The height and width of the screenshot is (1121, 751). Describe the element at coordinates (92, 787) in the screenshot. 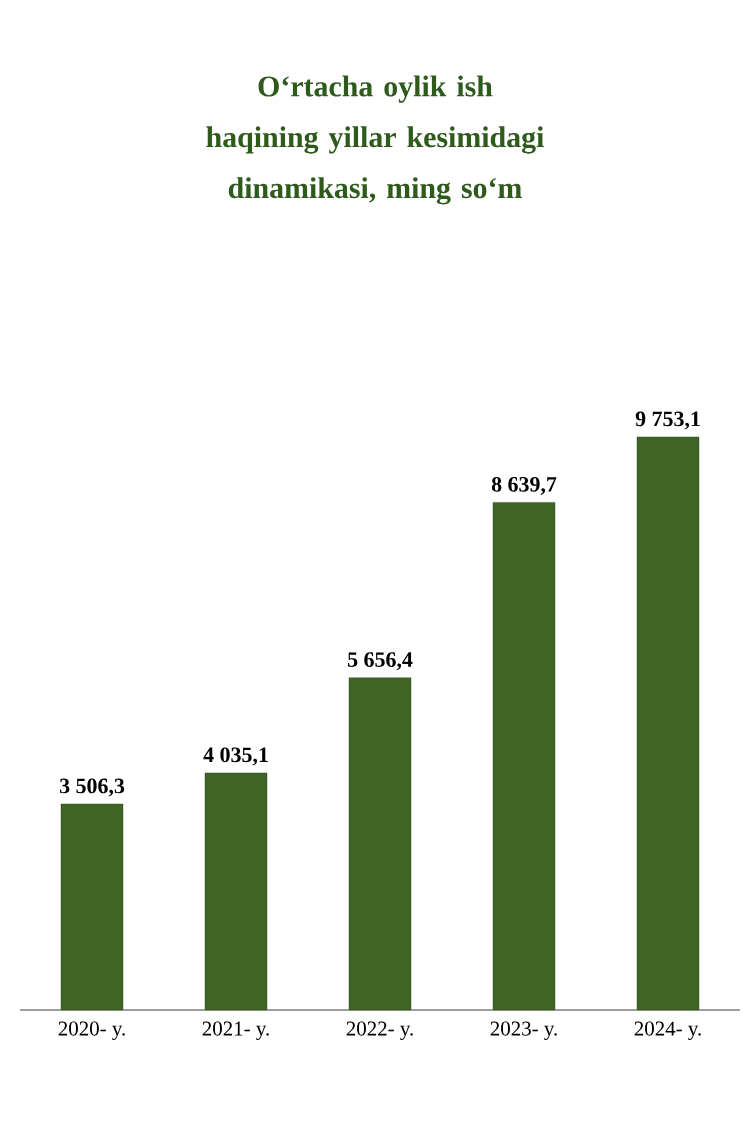

I see `data-label: 3 506,3` at that location.